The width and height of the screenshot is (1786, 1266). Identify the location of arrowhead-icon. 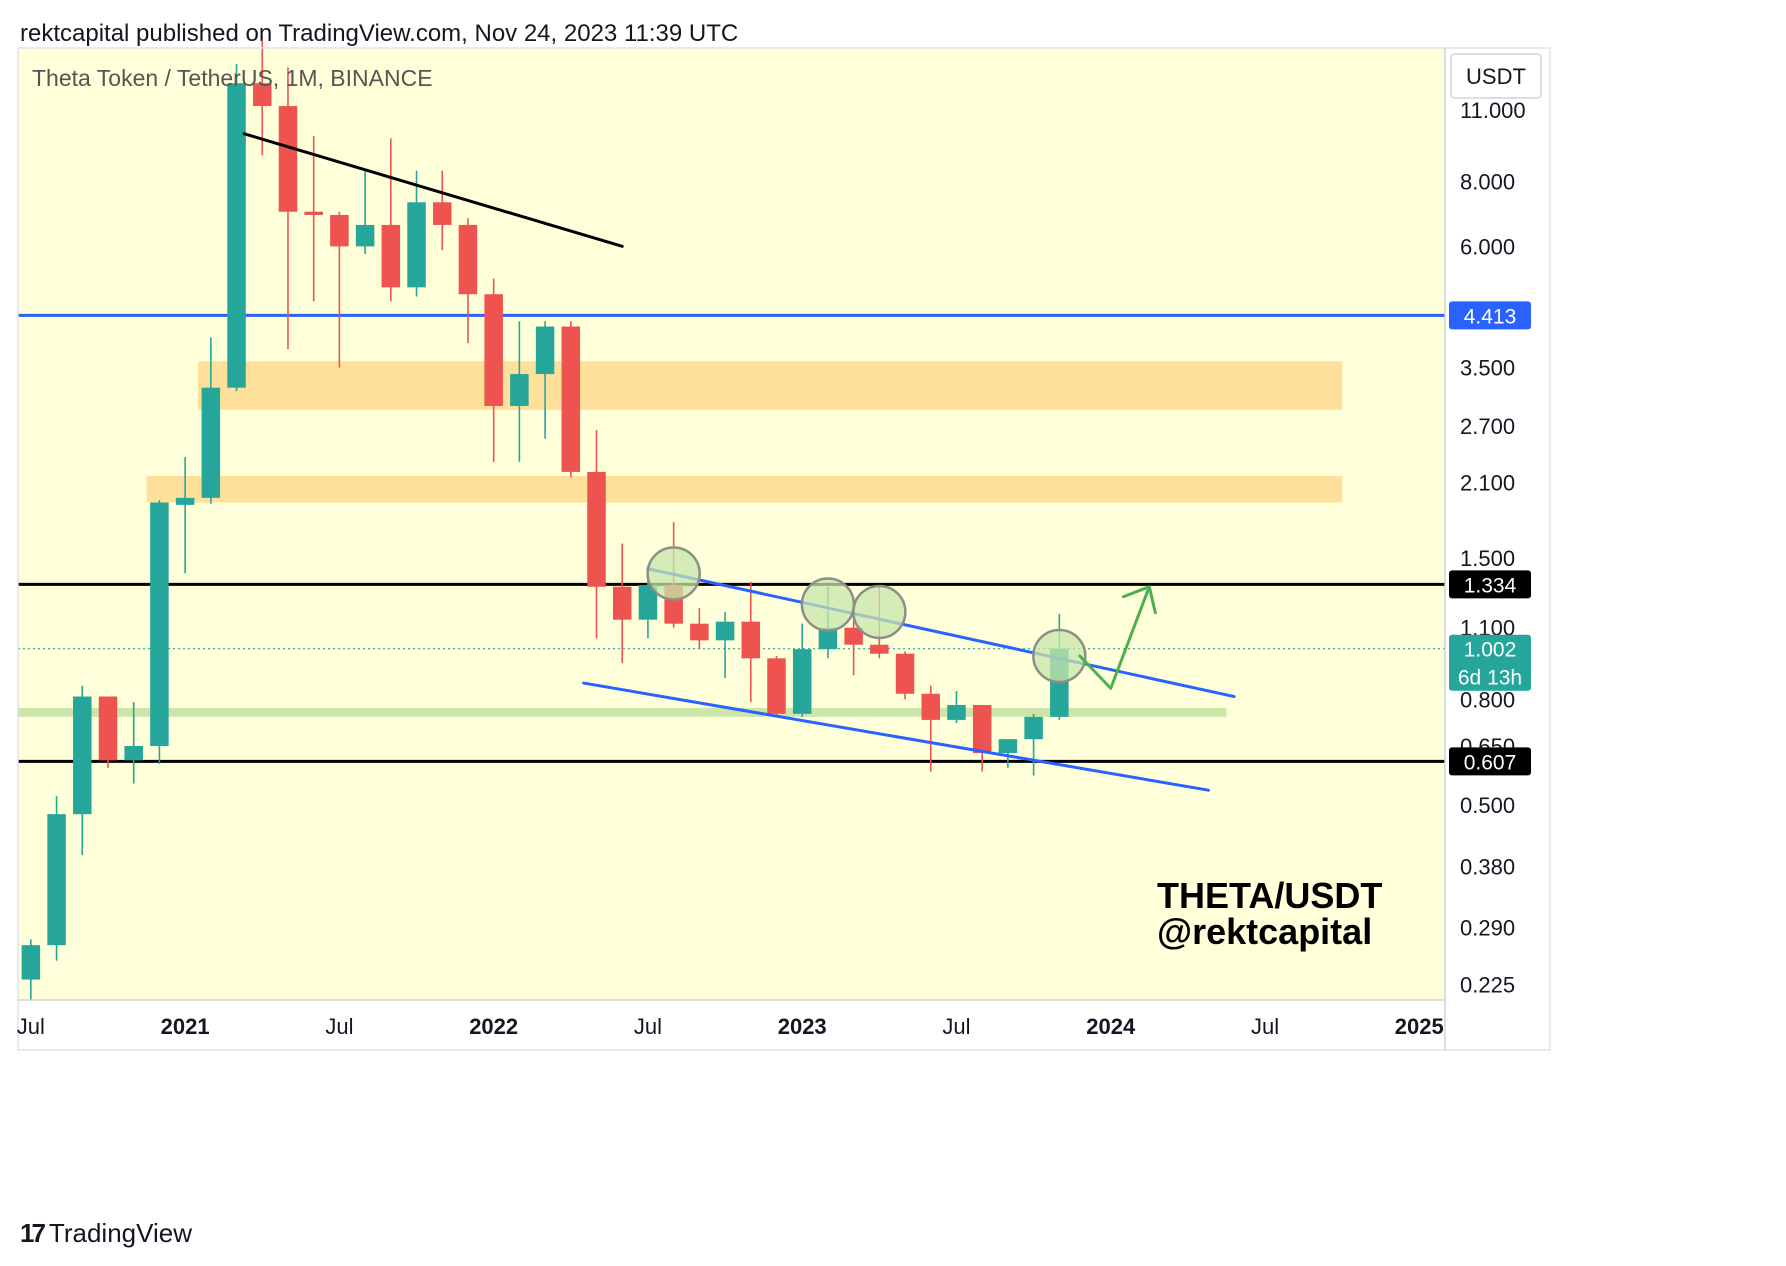
(1139, 600).